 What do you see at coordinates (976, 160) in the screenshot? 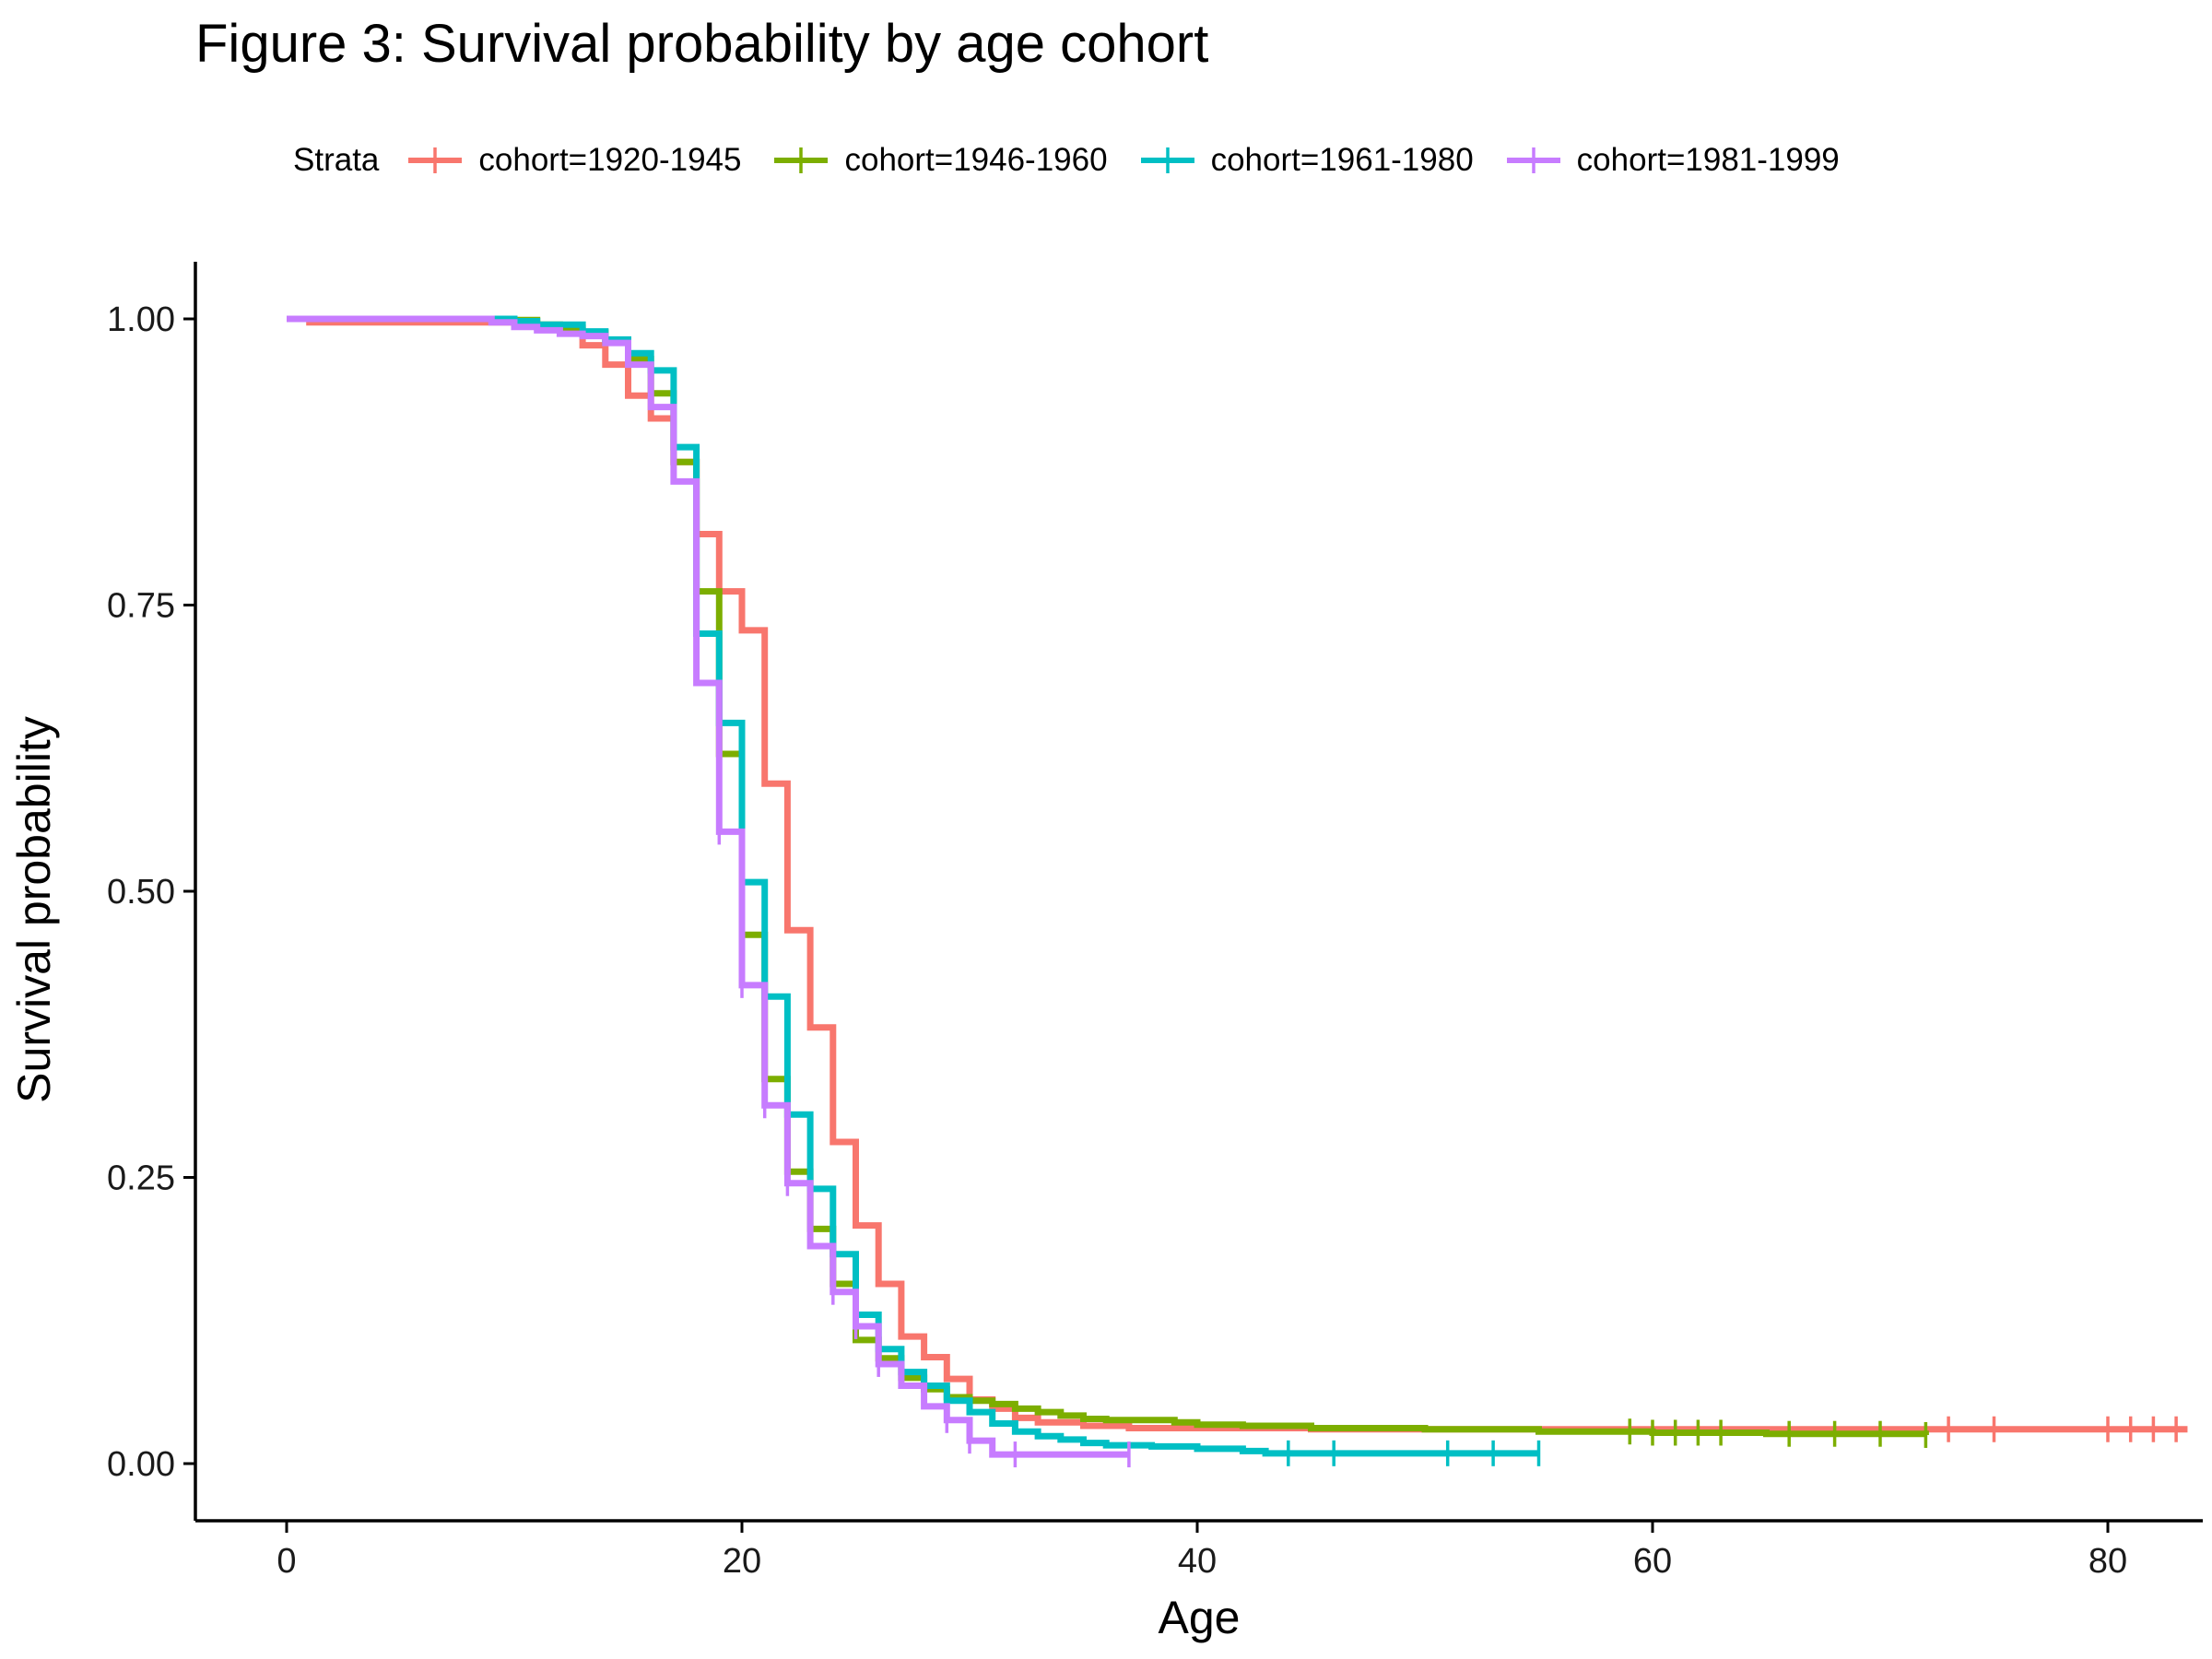
I see `legend-label: cohort=1946-1960` at bounding box center [976, 160].